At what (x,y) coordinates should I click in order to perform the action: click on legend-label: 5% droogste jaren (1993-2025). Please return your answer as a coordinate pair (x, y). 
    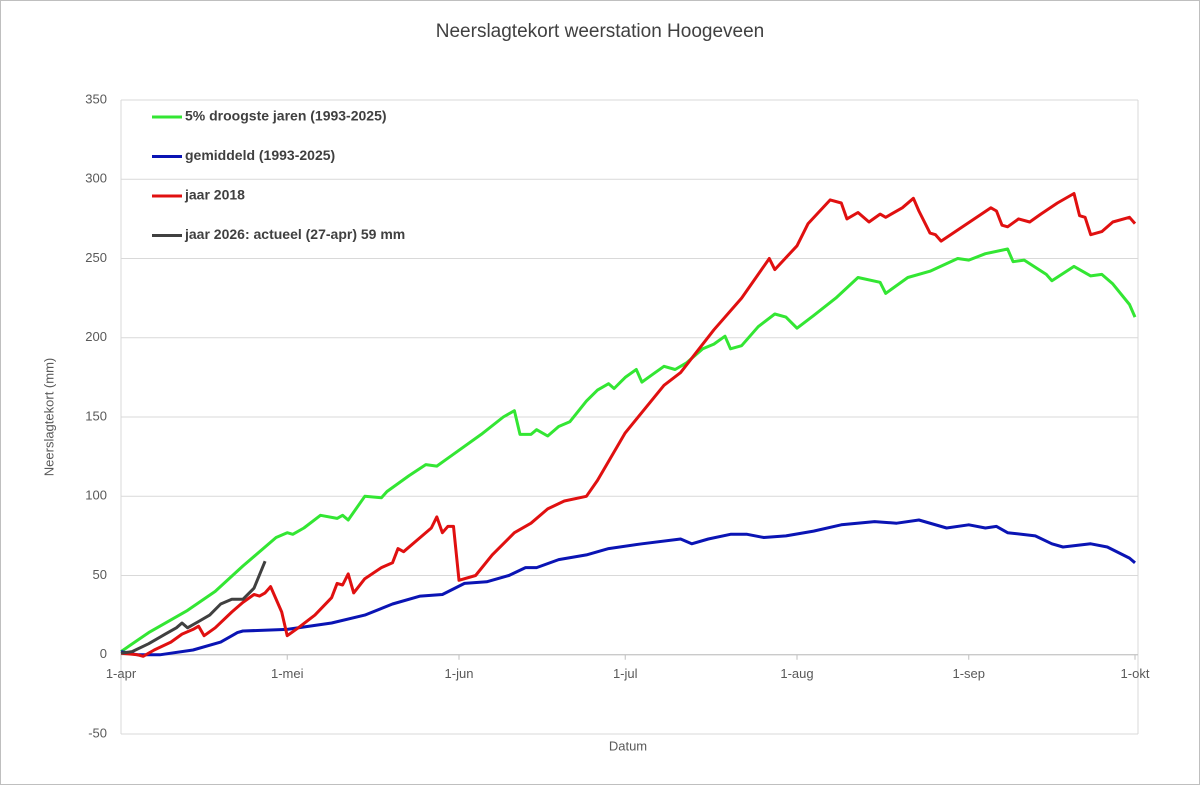
    Looking at the image, I should click on (286, 116).